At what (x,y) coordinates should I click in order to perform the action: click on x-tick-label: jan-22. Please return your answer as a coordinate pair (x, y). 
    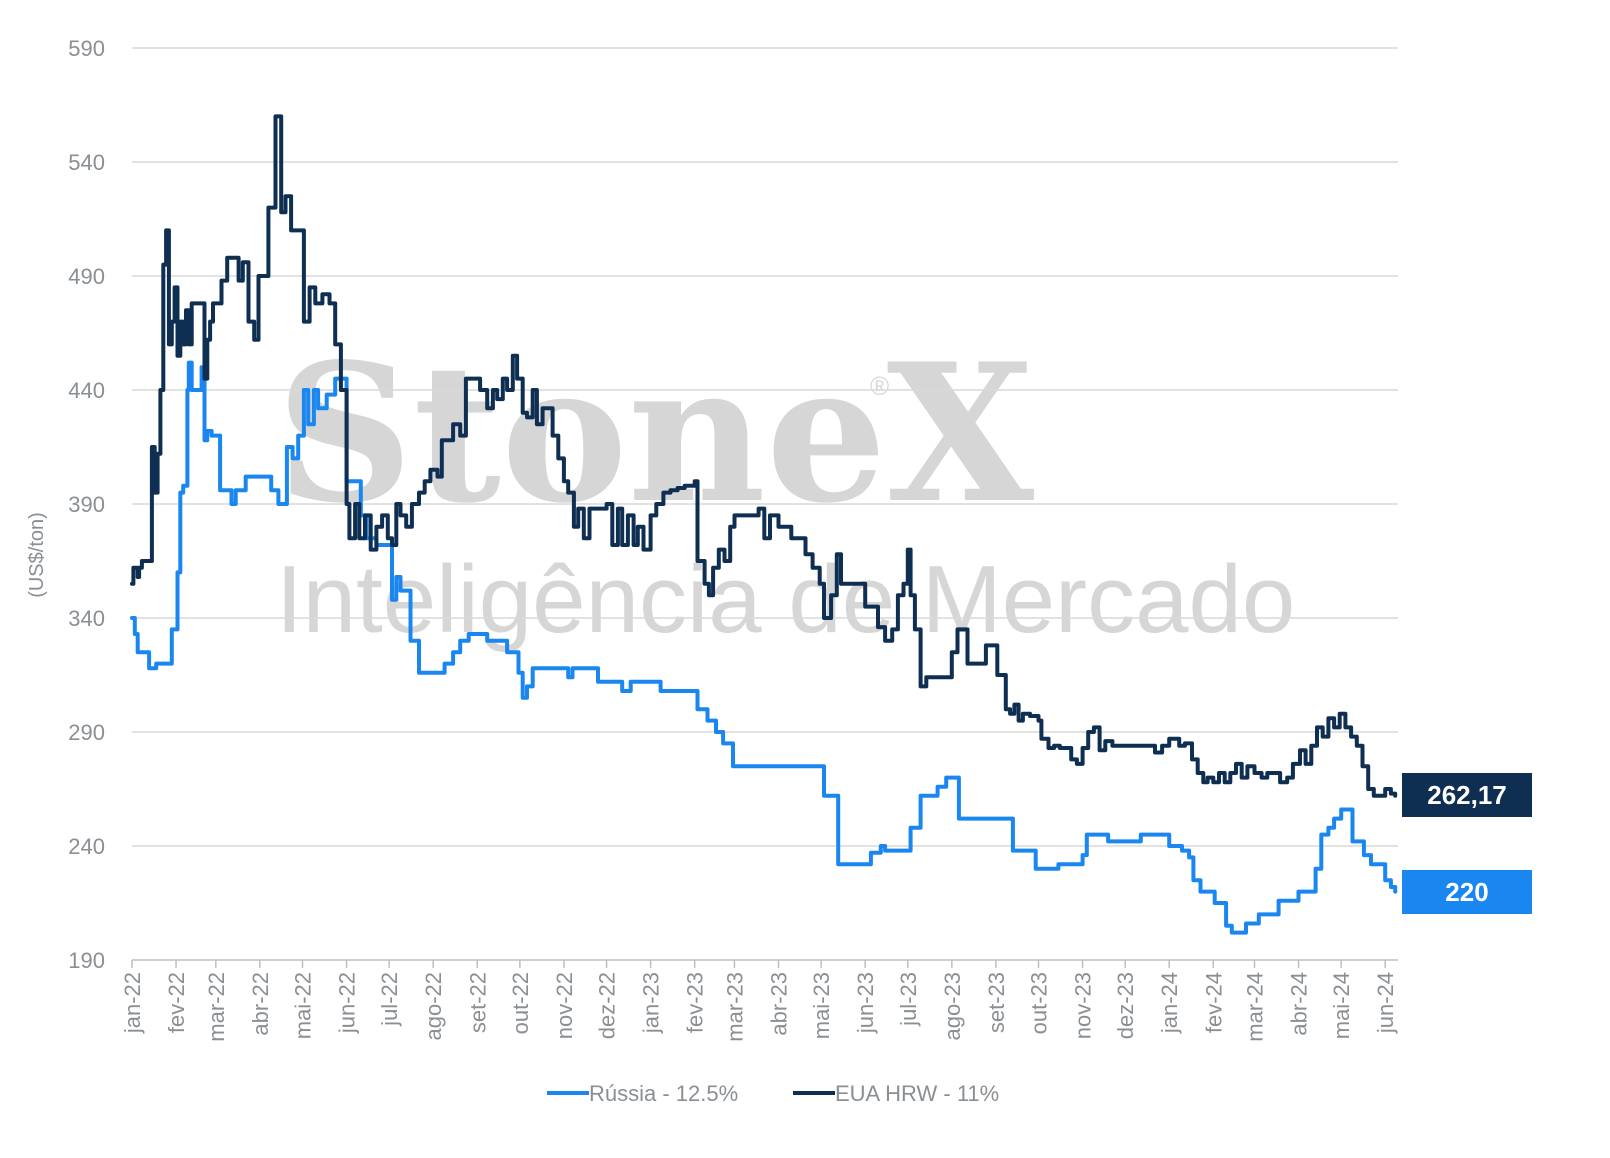
    Looking at the image, I should click on (132, 1003).